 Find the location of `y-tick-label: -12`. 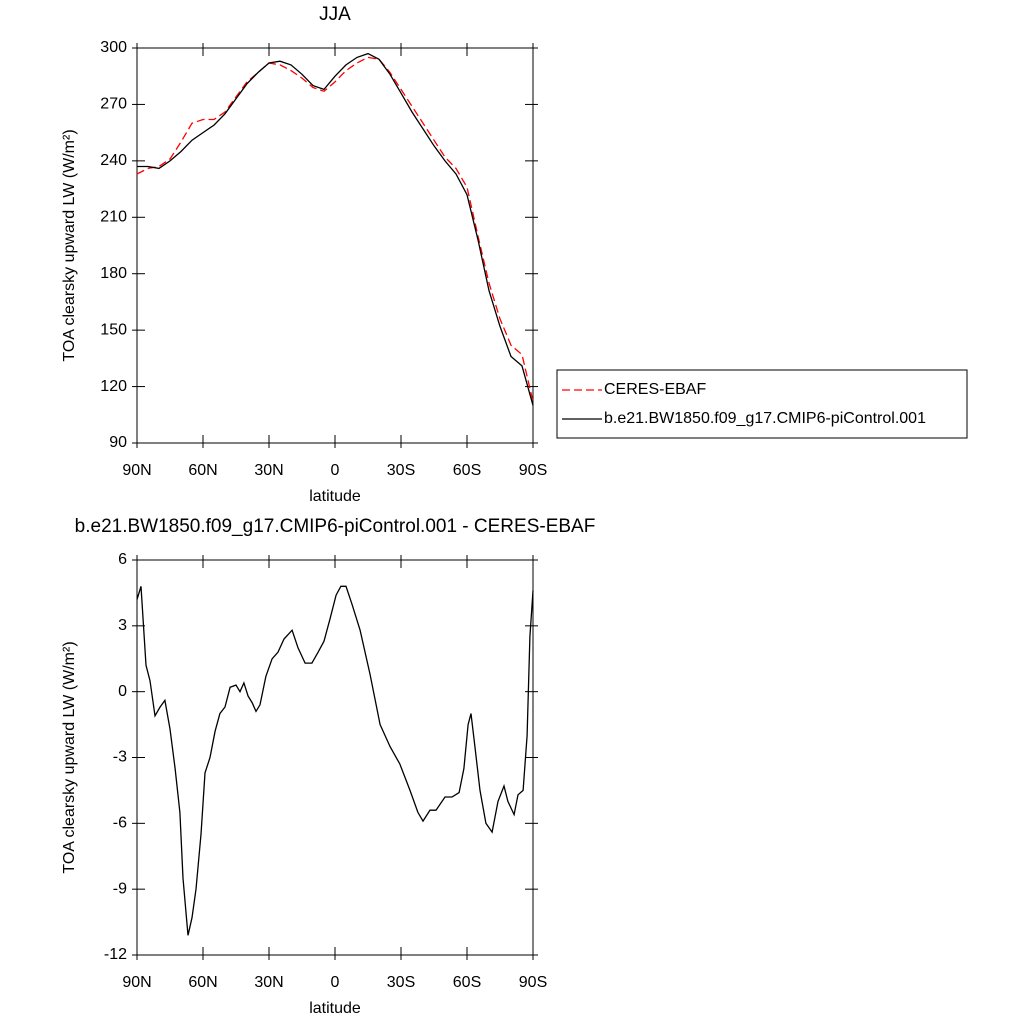

y-tick-label: -12 is located at coordinates (115, 954).